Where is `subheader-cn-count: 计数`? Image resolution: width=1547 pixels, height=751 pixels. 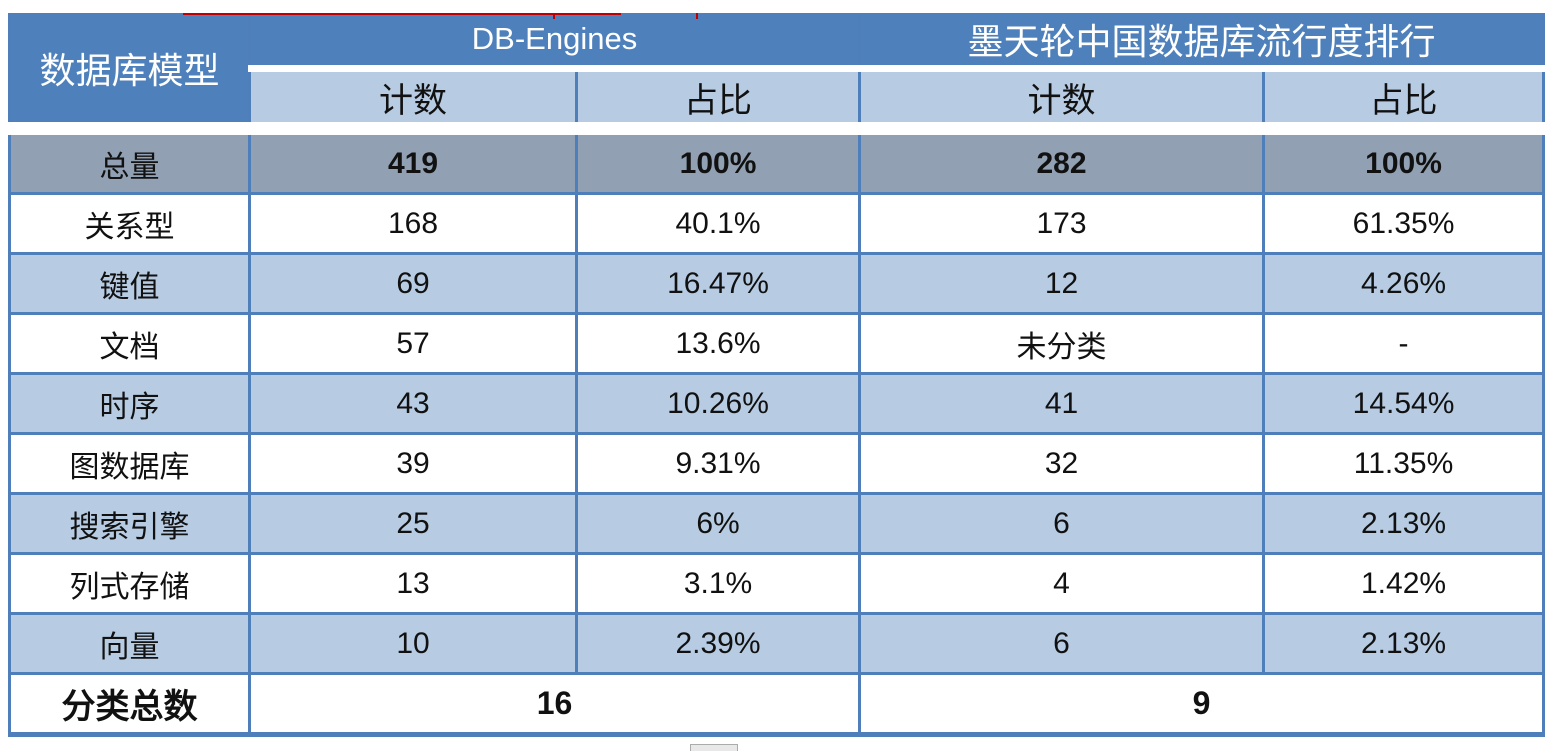
subheader-cn-count: 计数 is located at coordinates (1062, 97).